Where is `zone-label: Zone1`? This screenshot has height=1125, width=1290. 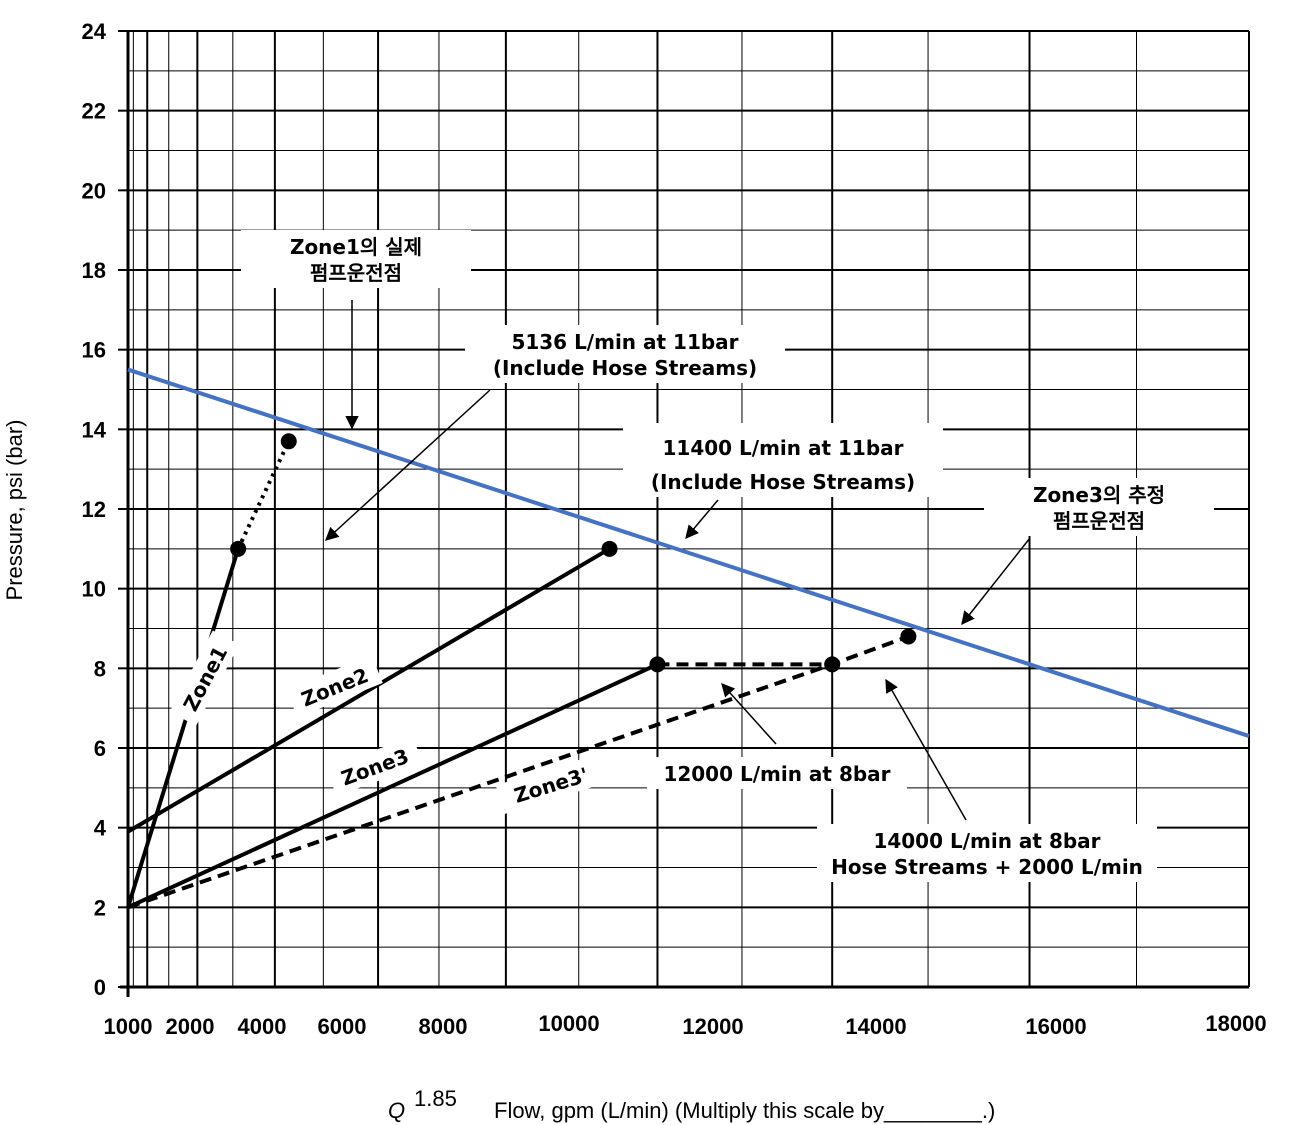
zone-label: Zone1 is located at coordinates (204, 678).